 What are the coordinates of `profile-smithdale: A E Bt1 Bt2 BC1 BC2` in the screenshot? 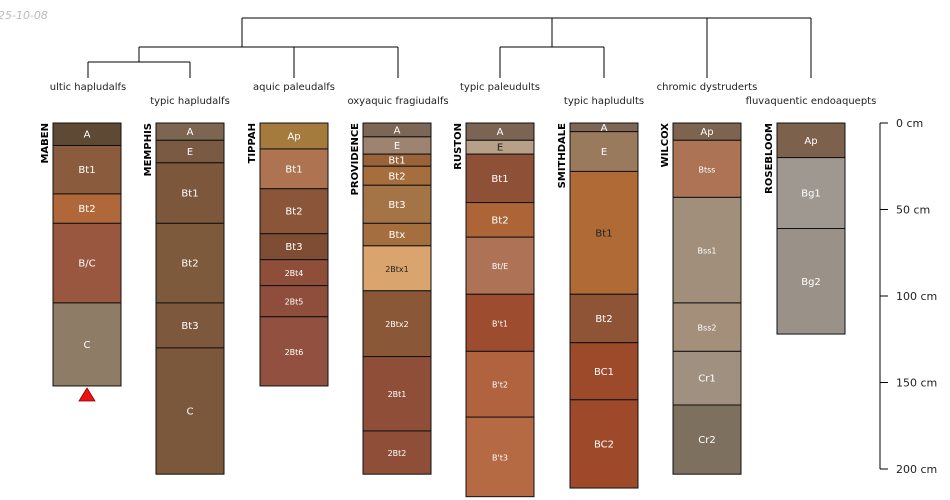 It's located at (604, 305).